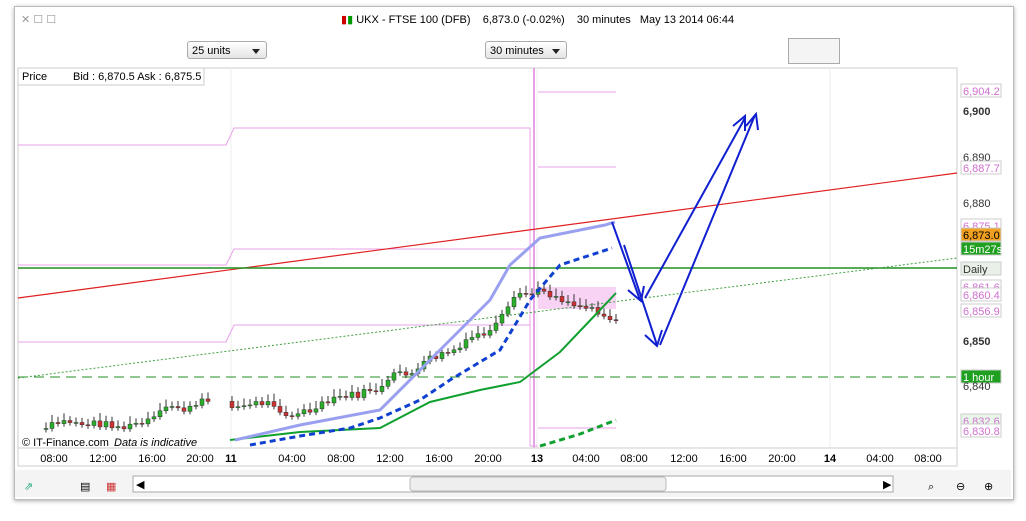 This screenshot has height=521, width=1026. Describe the element at coordinates (28, 487) in the screenshot. I see `tool-icon: ⇗` at that location.